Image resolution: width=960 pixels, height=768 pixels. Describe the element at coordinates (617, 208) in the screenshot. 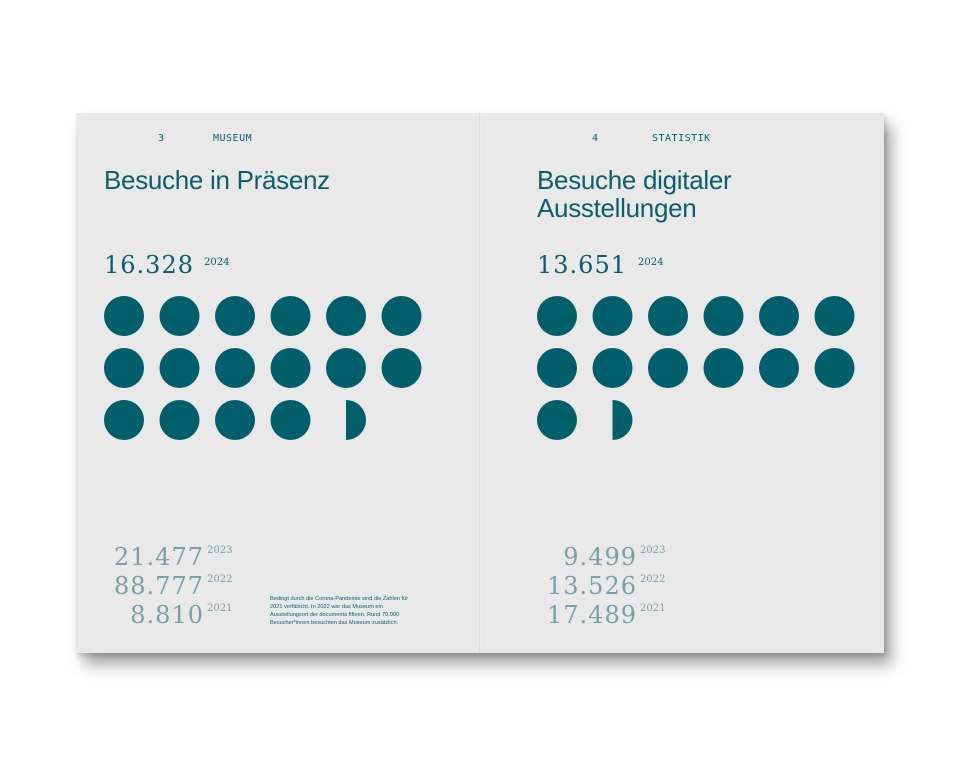

I see `page-title-line-2: Ausstellungen` at that location.